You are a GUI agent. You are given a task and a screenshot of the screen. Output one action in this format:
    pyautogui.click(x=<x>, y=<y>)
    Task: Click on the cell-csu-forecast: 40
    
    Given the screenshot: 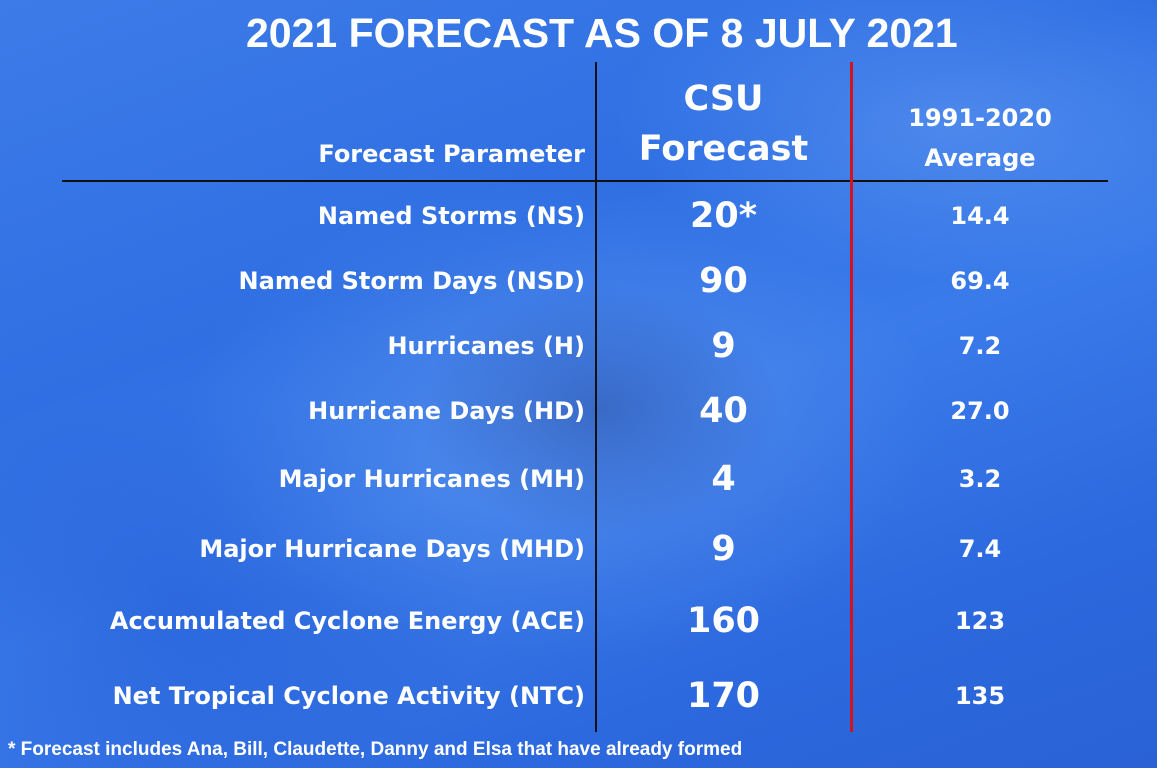 What is the action you would take?
    pyautogui.click(x=723, y=411)
    